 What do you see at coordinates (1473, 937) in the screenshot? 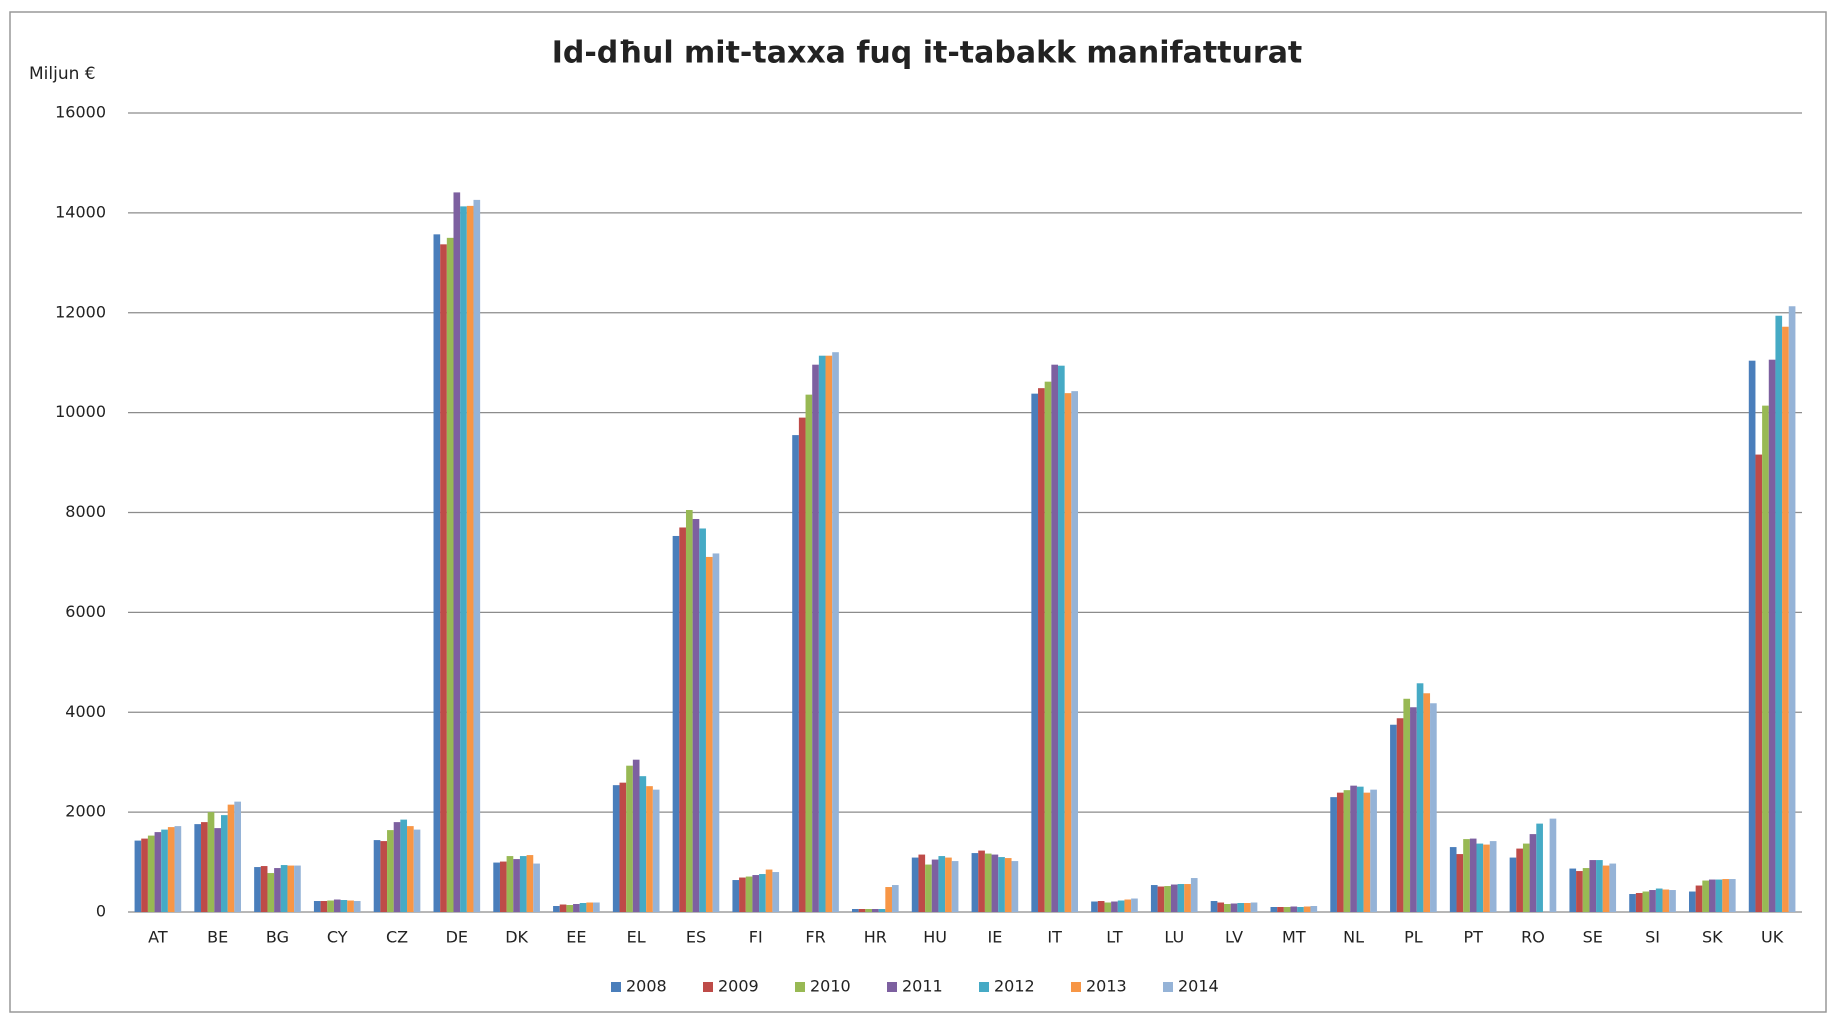
I see `x-tick-label: PT` at bounding box center [1473, 937].